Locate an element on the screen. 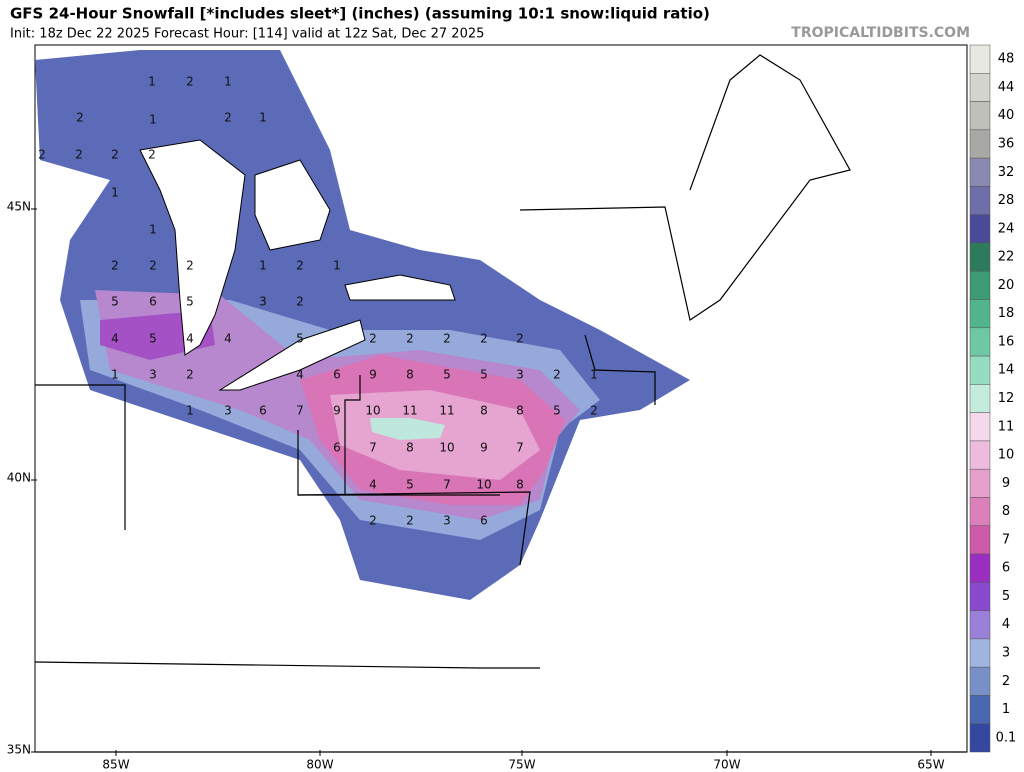 This screenshot has width=1024, height=772. colorbar-label: 48 is located at coordinates (1006, 59).